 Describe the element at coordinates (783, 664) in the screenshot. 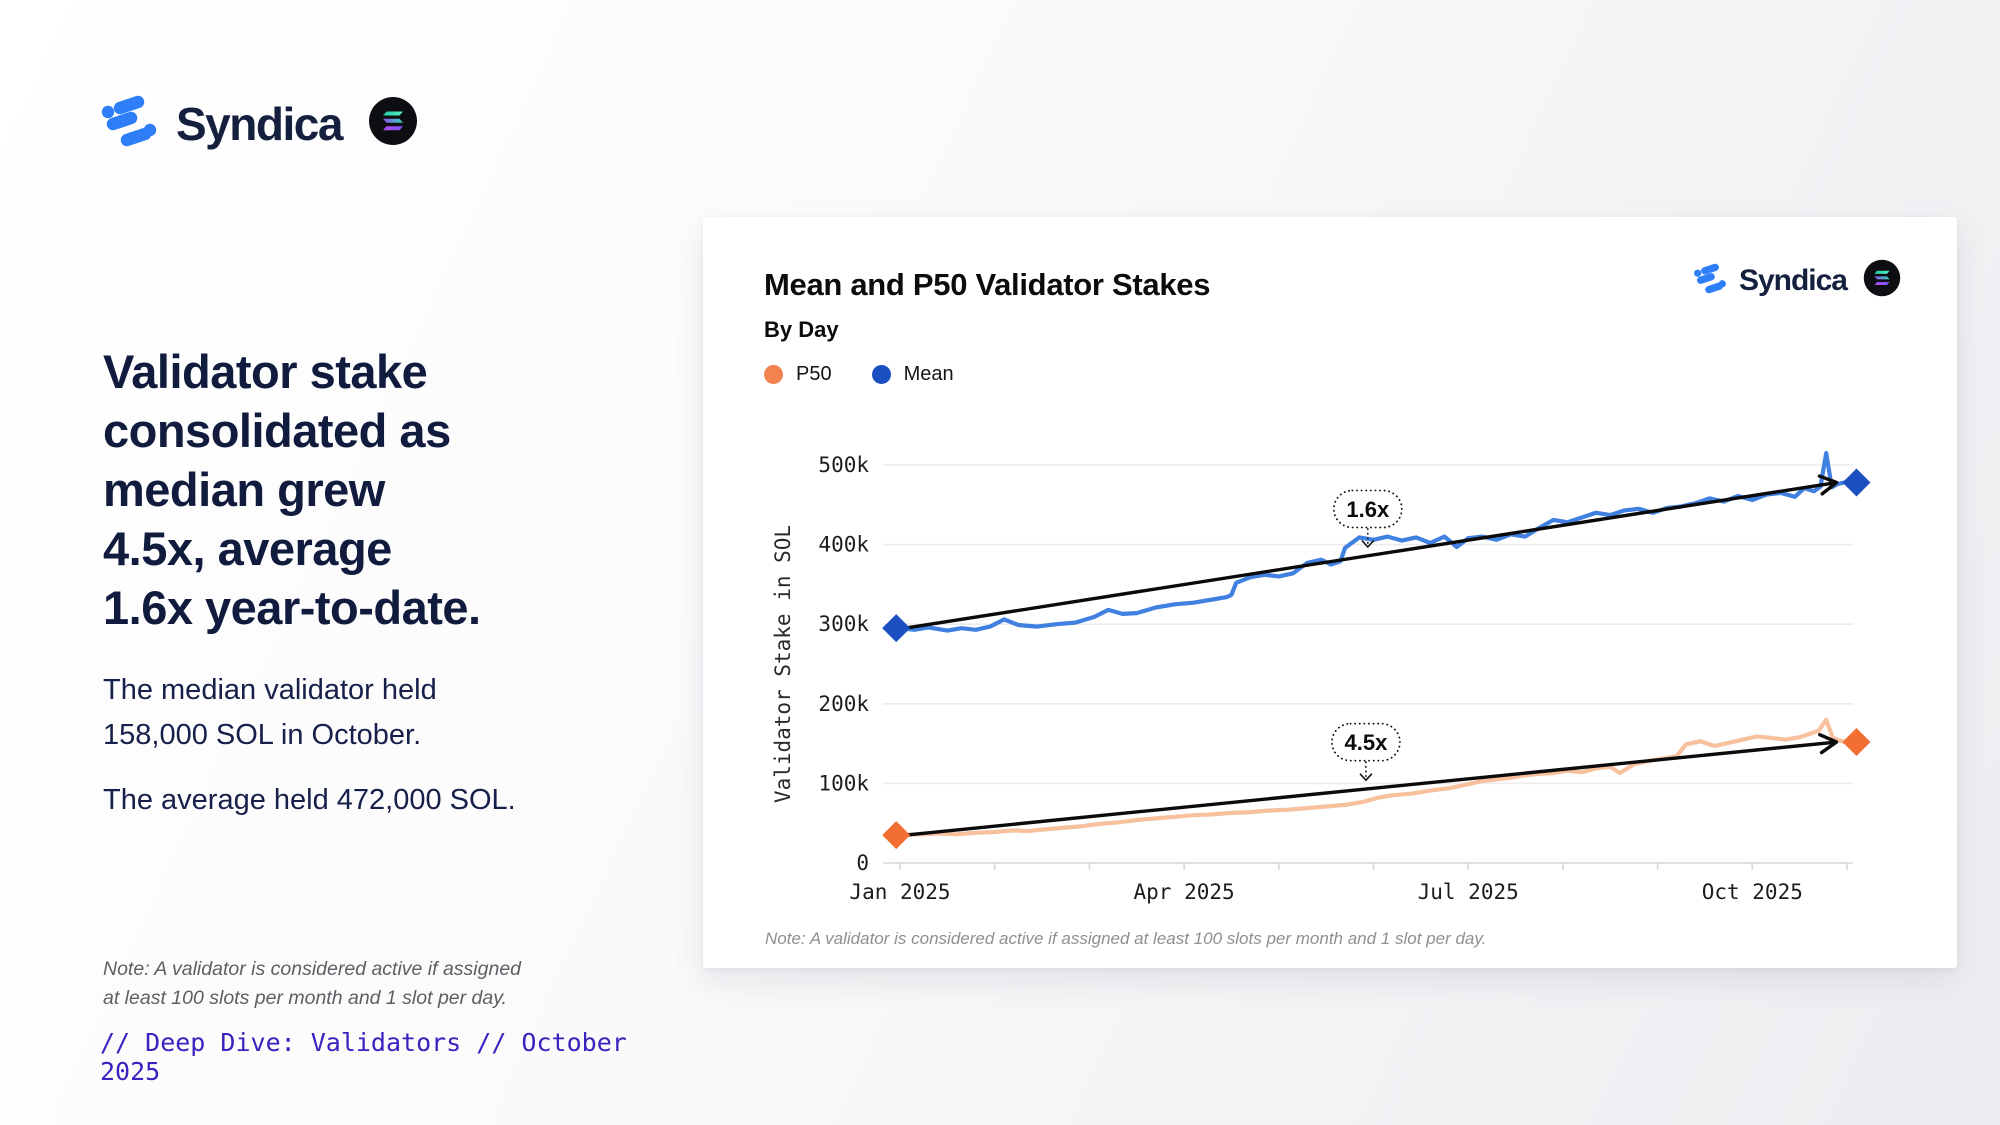

I see `svg-text: Validator Stake in SOL` at that location.